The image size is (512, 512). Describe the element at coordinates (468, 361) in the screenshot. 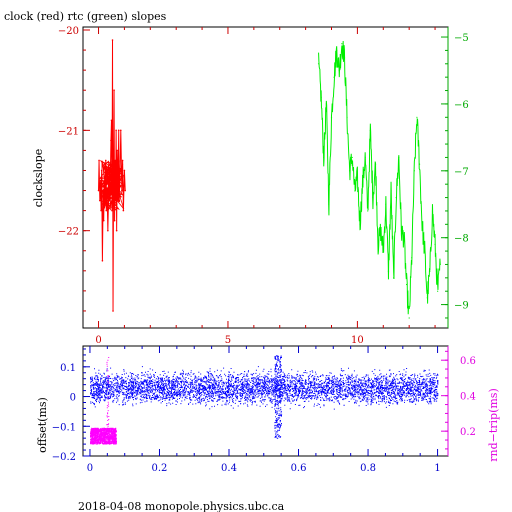

I see `rndtrip-y-tick-label: 0.6` at that location.